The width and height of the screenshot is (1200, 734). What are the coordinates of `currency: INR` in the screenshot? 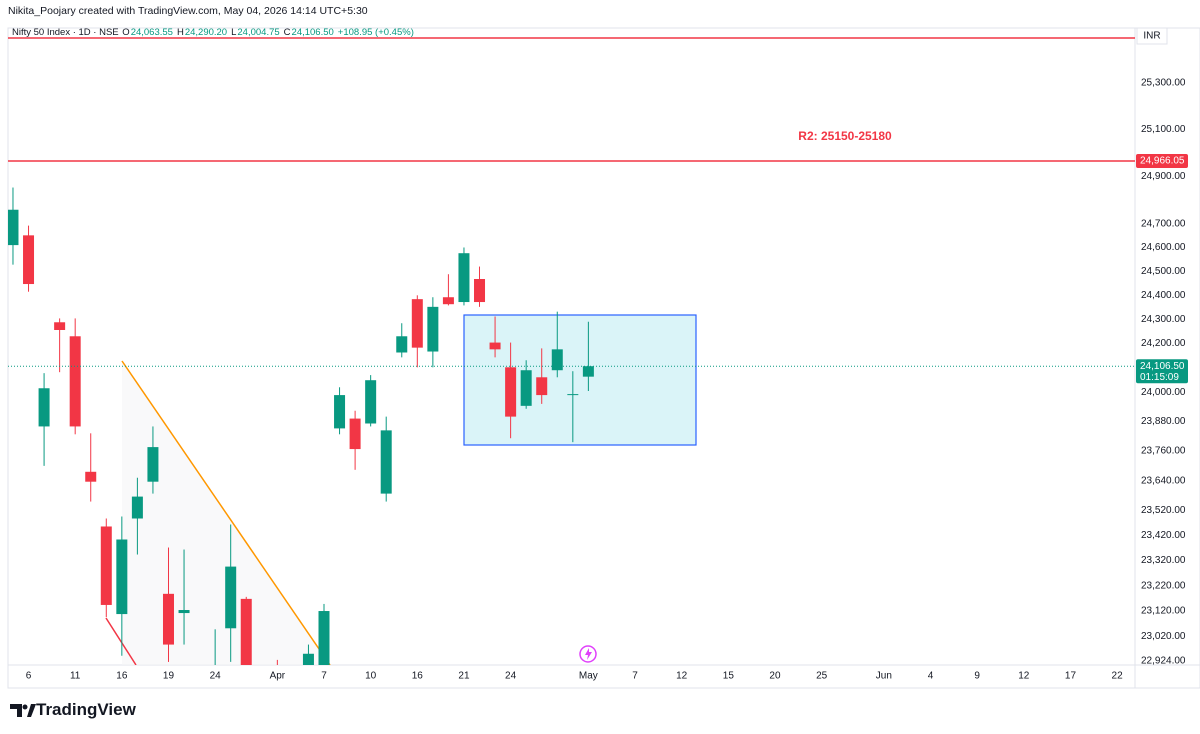 It's located at (1151, 36).